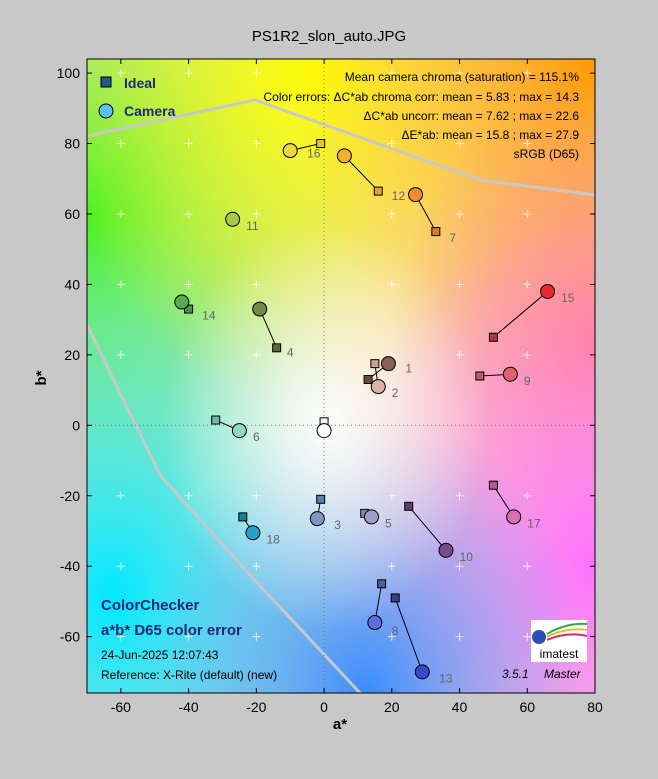 The image size is (658, 779). Describe the element at coordinates (460, 707) in the screenshot. I see `x-tick-label: 40` at that location.